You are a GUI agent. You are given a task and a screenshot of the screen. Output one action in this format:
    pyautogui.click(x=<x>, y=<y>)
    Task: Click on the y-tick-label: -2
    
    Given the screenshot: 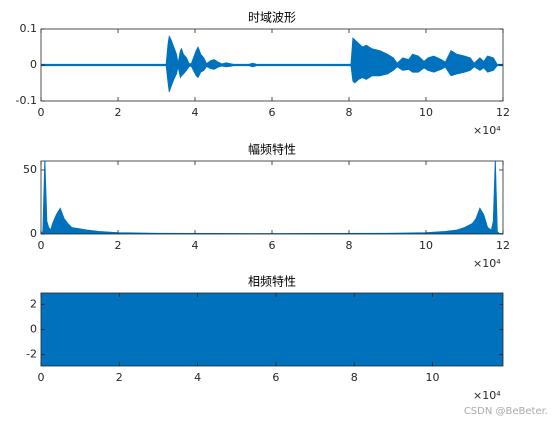 What is the action you would take?
    pyautogui.click(x=31, y=354)
    